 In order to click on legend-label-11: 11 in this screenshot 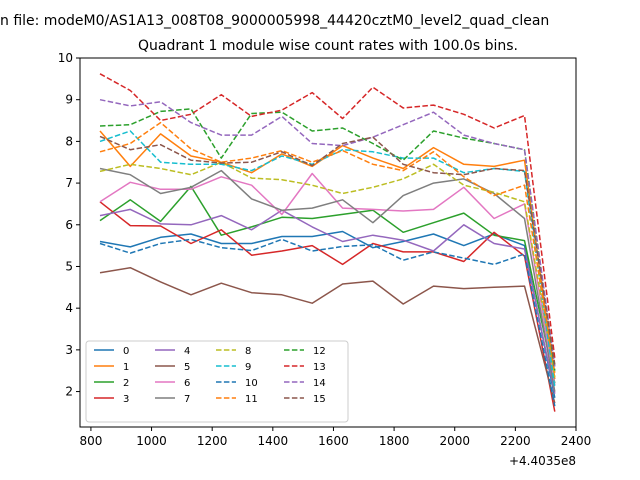, I will do `click(251, 399)`.